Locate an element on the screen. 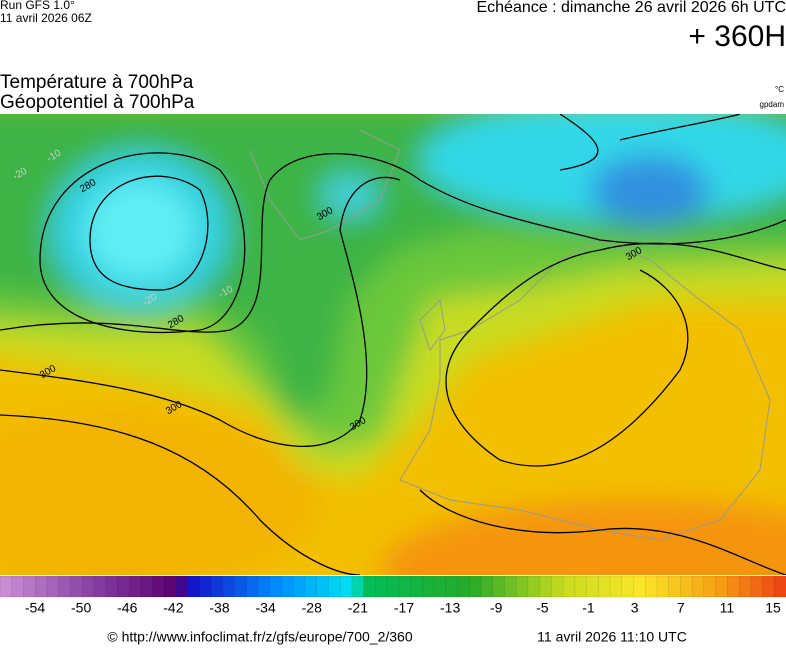  colorbar-label: -13 is located at coordinates (450, 608).